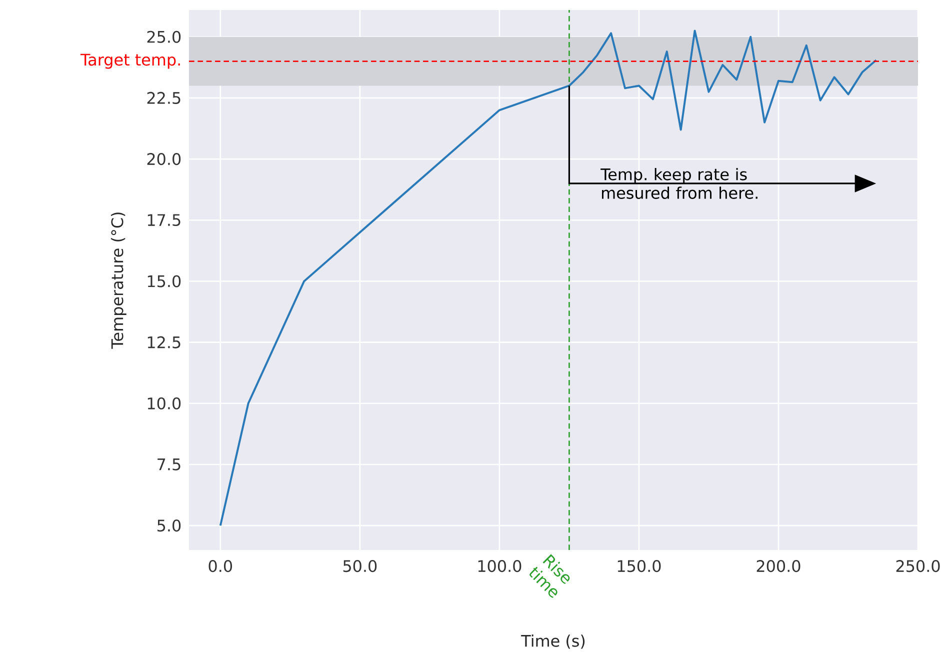  I want to click on x-tick-label: 250.0, so click(918, 566).